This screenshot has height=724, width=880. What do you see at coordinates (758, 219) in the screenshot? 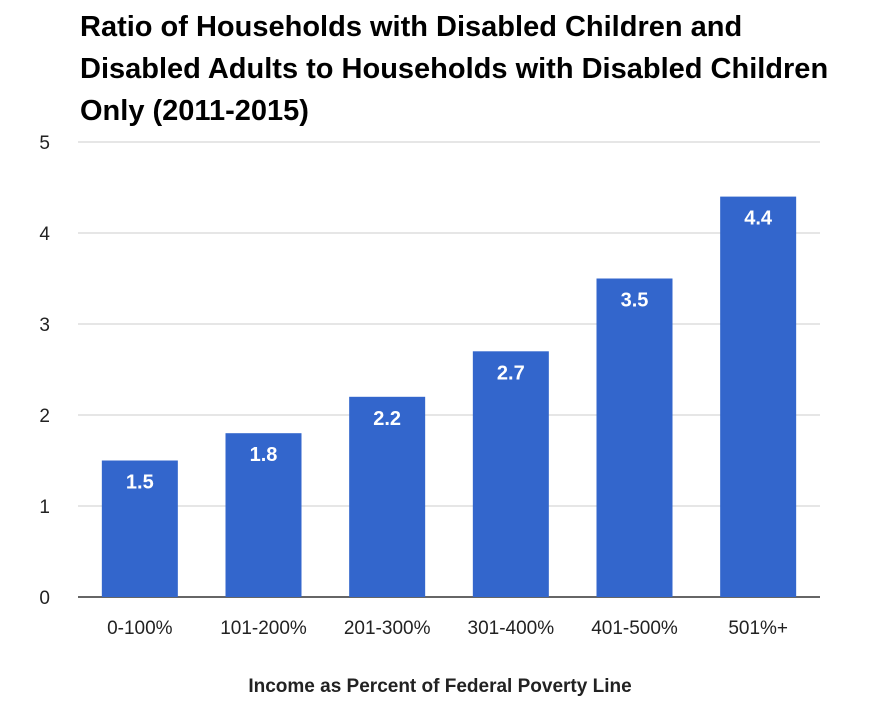
I see `bar-data-label: 4.4` at bounding box center [758, 219].